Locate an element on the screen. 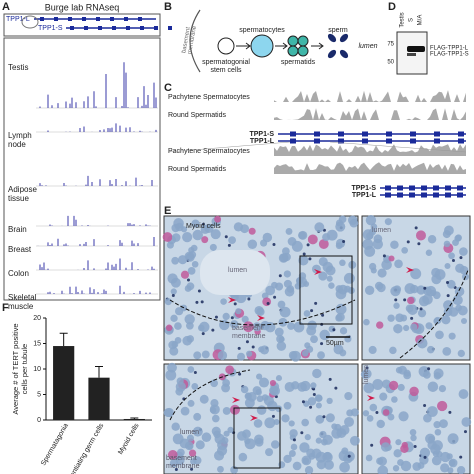 This screenshot has width=474, height=474. y-tick-label: 0 is located at coordinates (39, 420).